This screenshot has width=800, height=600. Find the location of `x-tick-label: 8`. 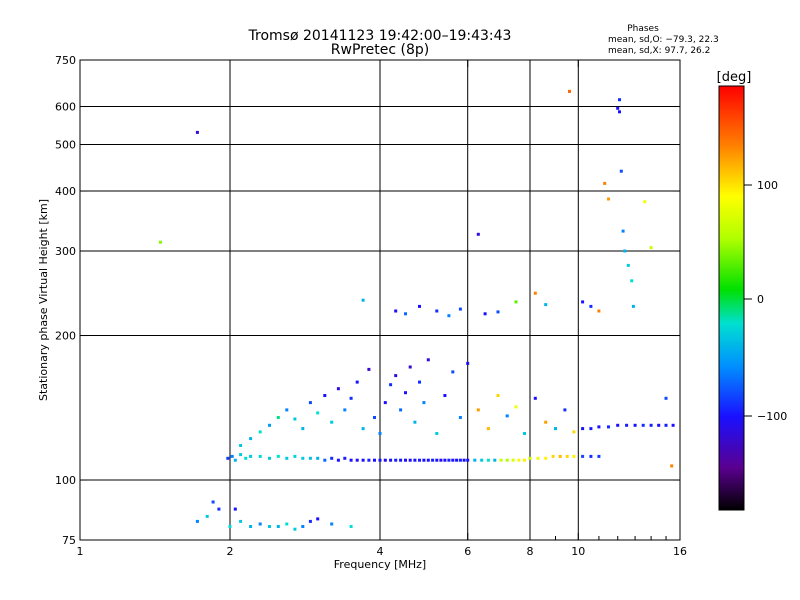

x-tick-label: 8 is located at coordinates (530, 551).